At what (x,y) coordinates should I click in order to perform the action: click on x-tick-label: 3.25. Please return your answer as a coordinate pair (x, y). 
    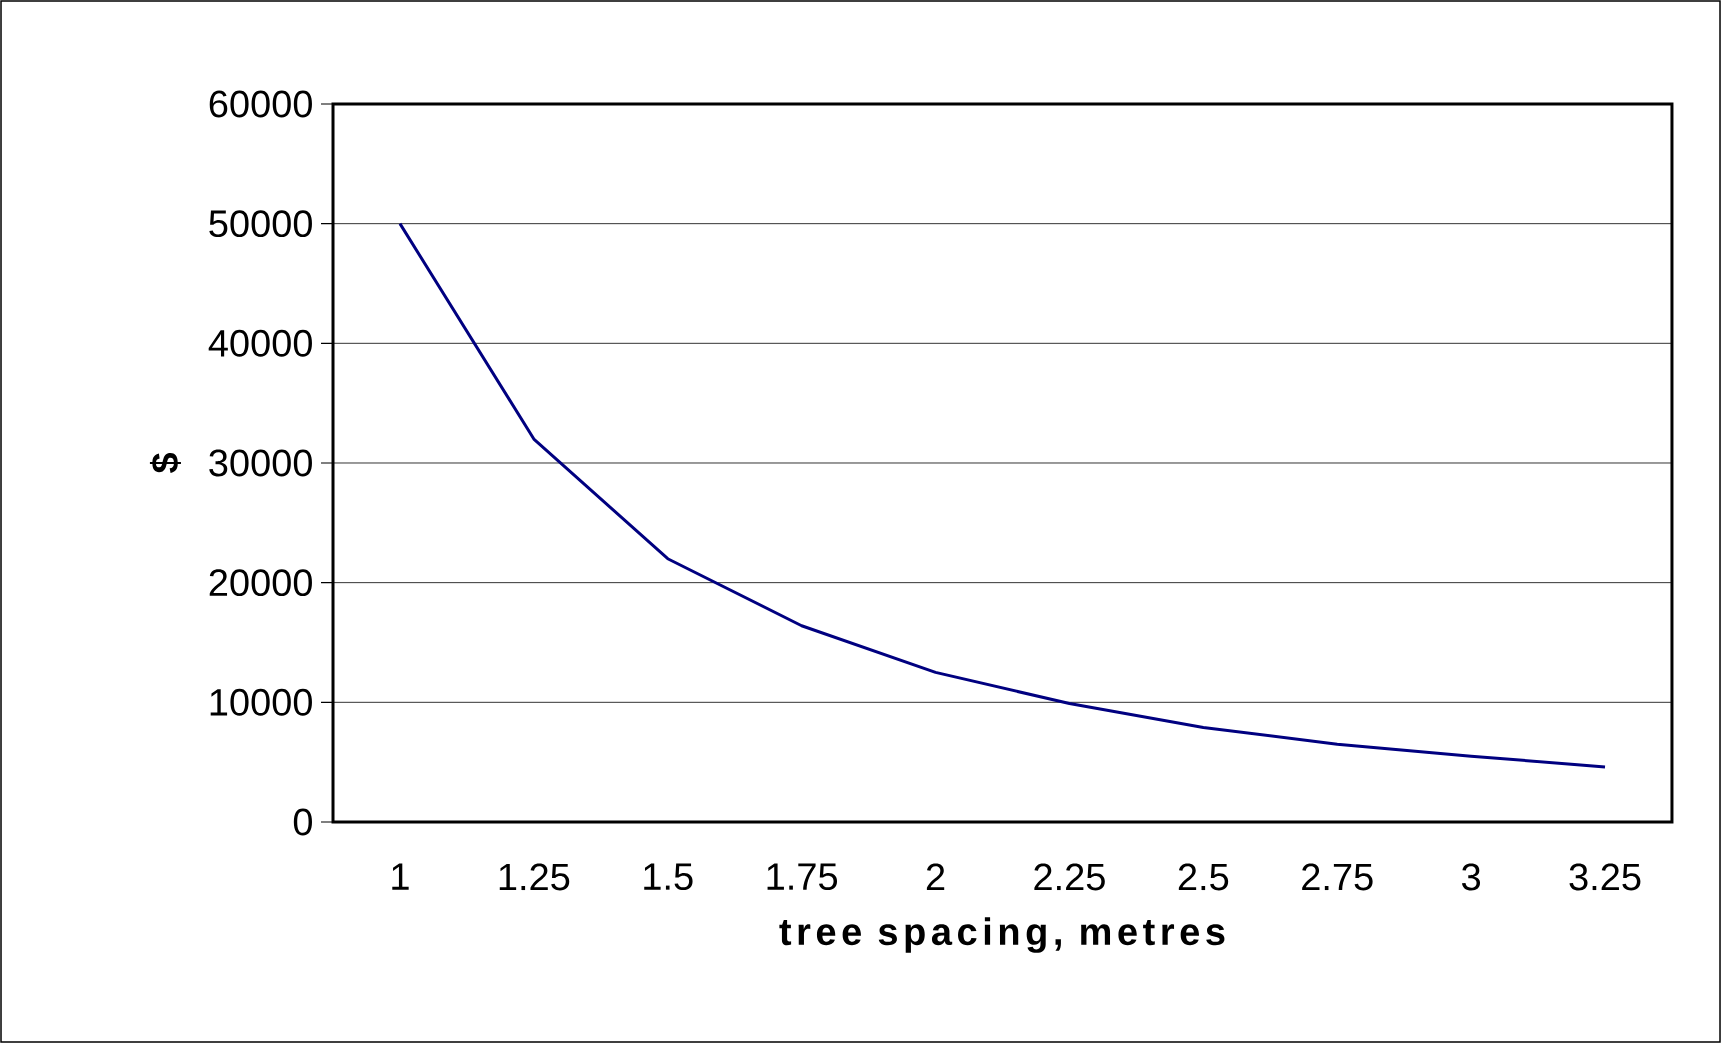
    Looking at the image, I should click on (1605, 877).